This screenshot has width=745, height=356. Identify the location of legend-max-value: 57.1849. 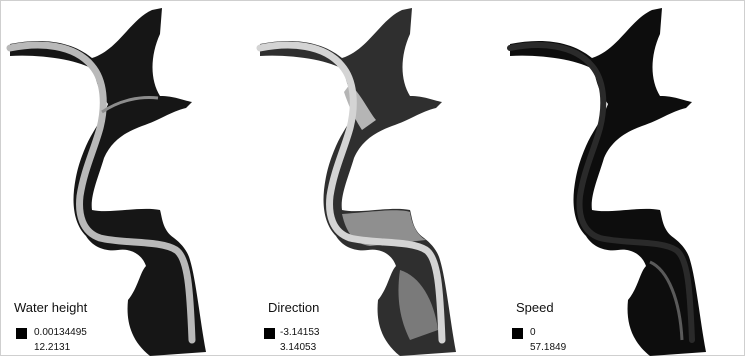
(548, 347).